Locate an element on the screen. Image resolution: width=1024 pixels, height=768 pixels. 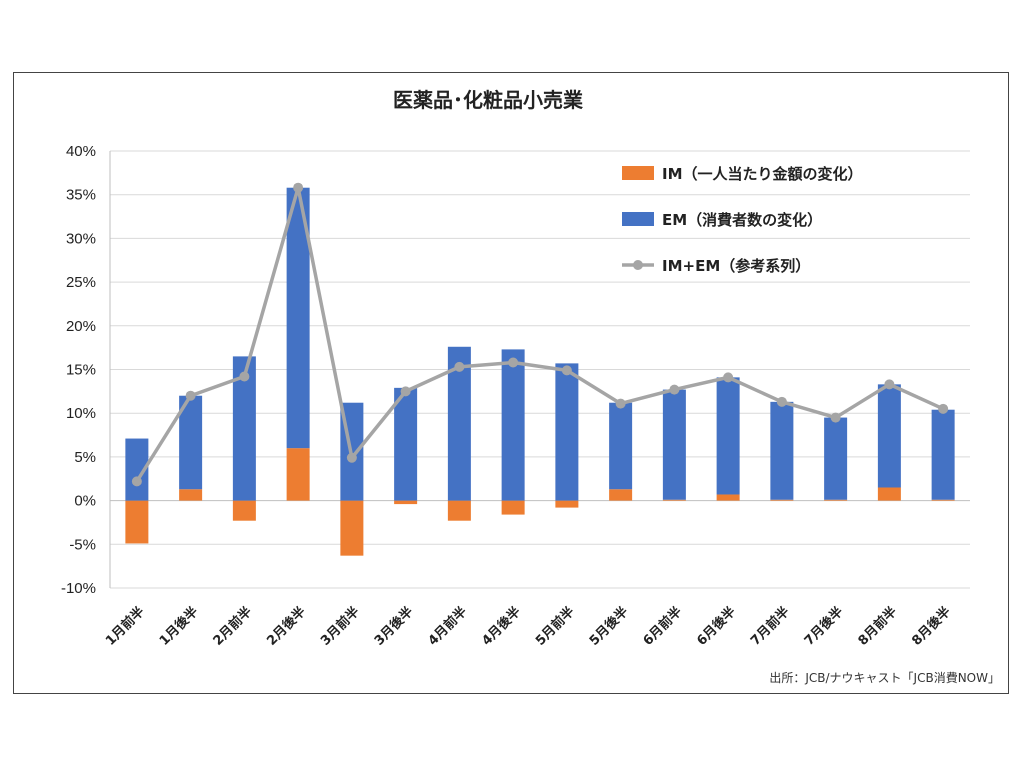
legend-label: IM+EM（参考系列） is located at coordinates (736, 266).